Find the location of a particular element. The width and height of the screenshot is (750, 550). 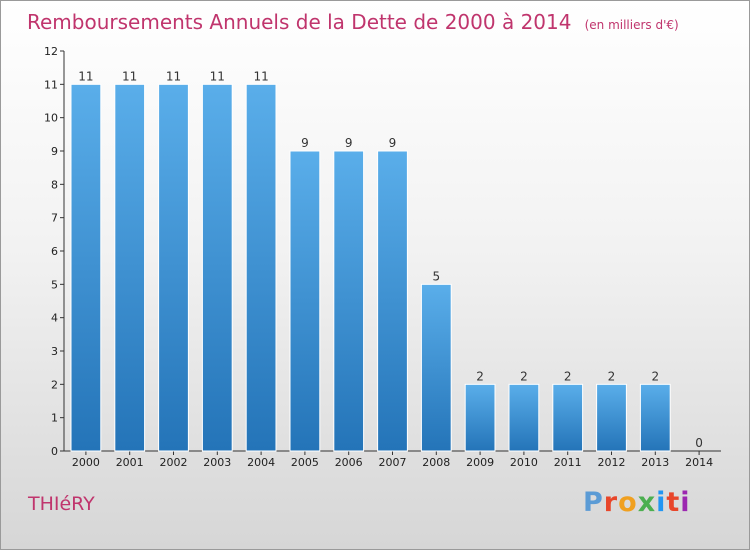

y-tick-label: 0 is located at coordinates (54, 451).